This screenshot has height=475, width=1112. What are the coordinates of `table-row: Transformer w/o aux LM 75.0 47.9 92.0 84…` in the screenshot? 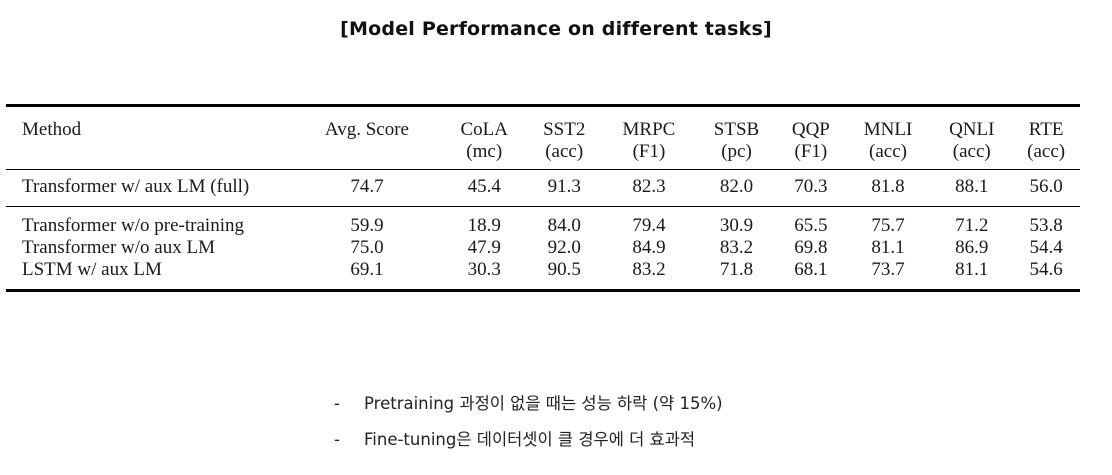 It's located at (543, 248).